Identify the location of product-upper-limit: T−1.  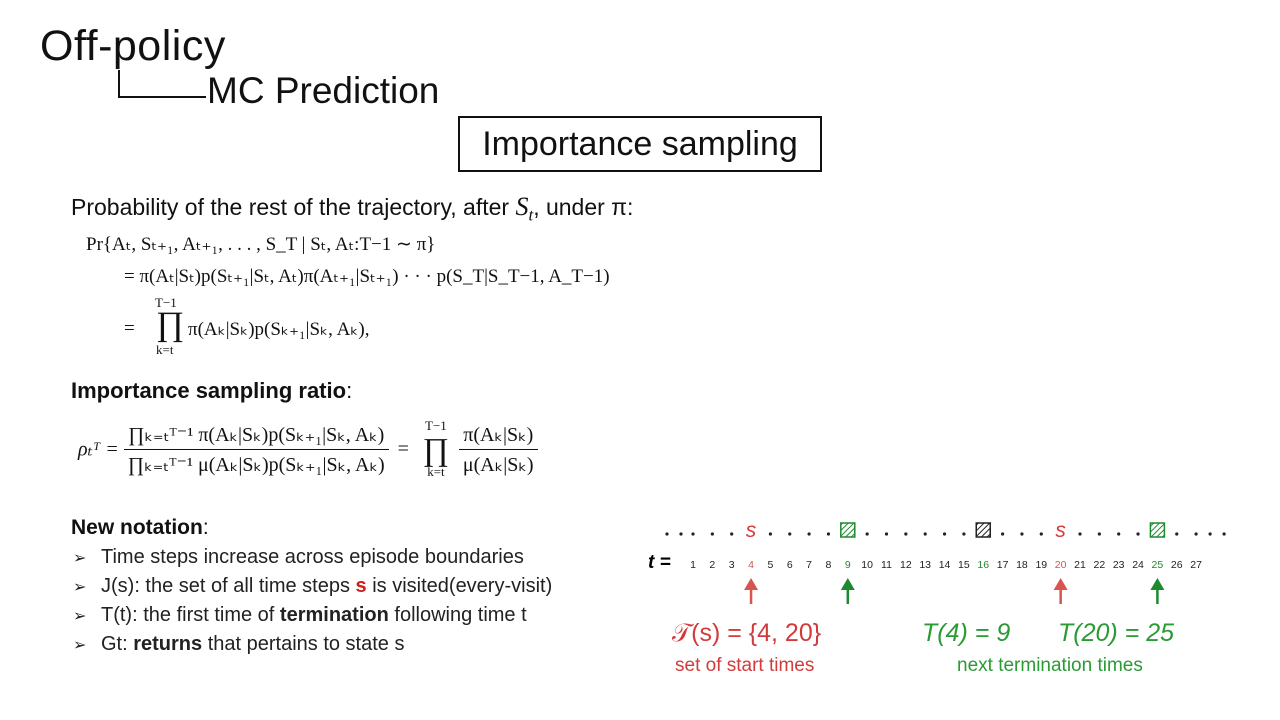
(166, 302).